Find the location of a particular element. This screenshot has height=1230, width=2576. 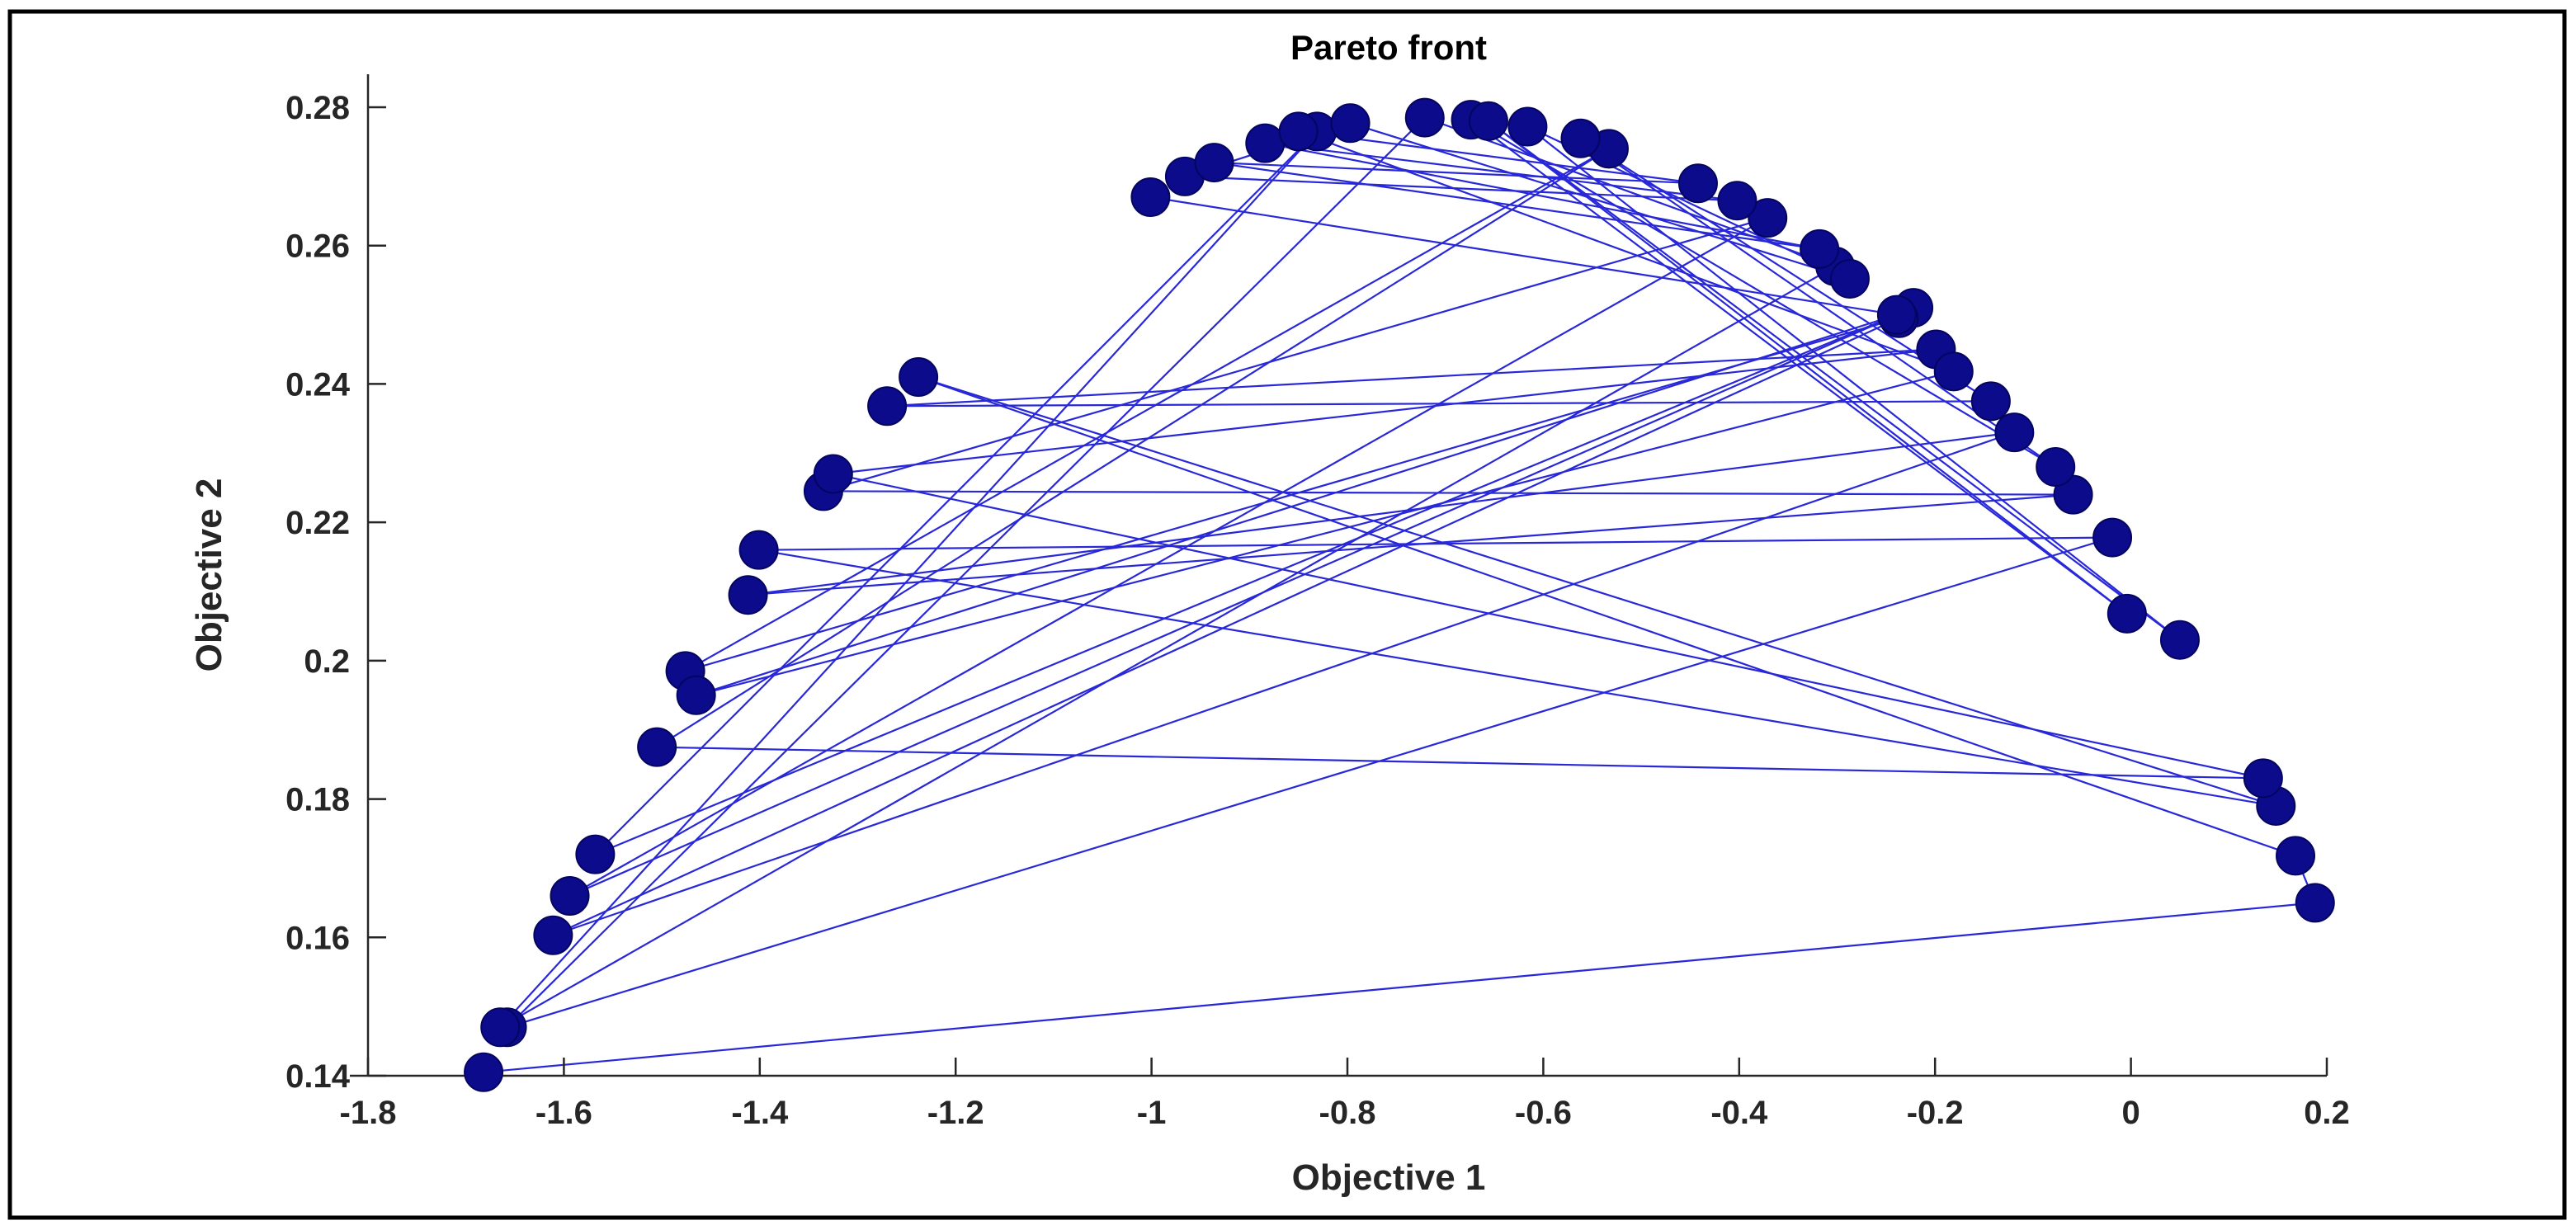

x-tick-label: 0 is located at coordinates (2130, 1113).